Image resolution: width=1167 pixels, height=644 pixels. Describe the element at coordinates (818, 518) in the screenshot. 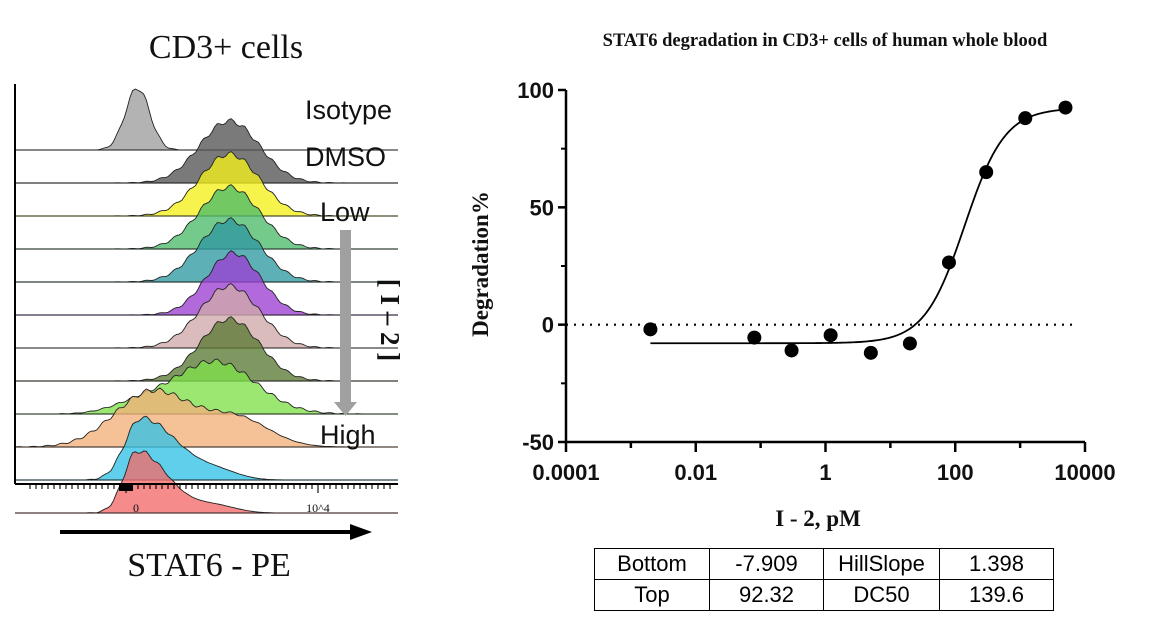

I see `x-axis-label: I - 2, pM` at that location.